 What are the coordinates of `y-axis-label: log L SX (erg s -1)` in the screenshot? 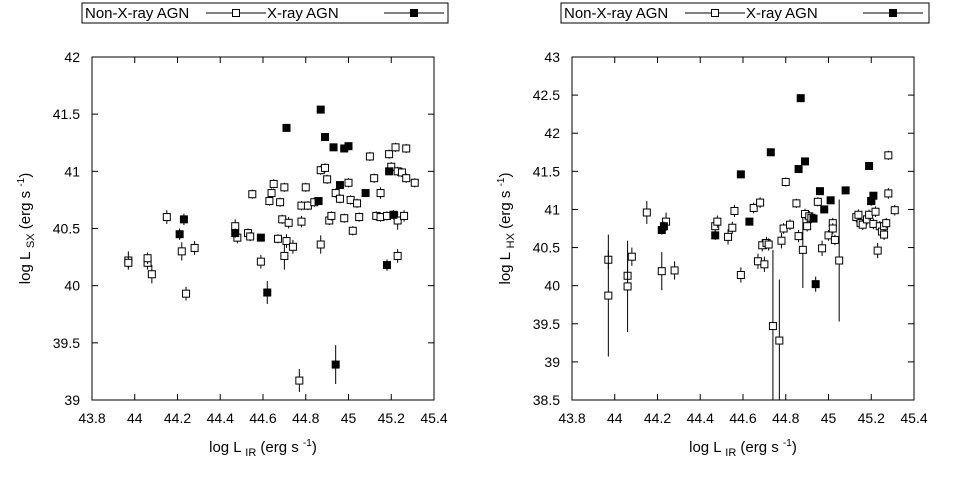 It's located at (26, 228).